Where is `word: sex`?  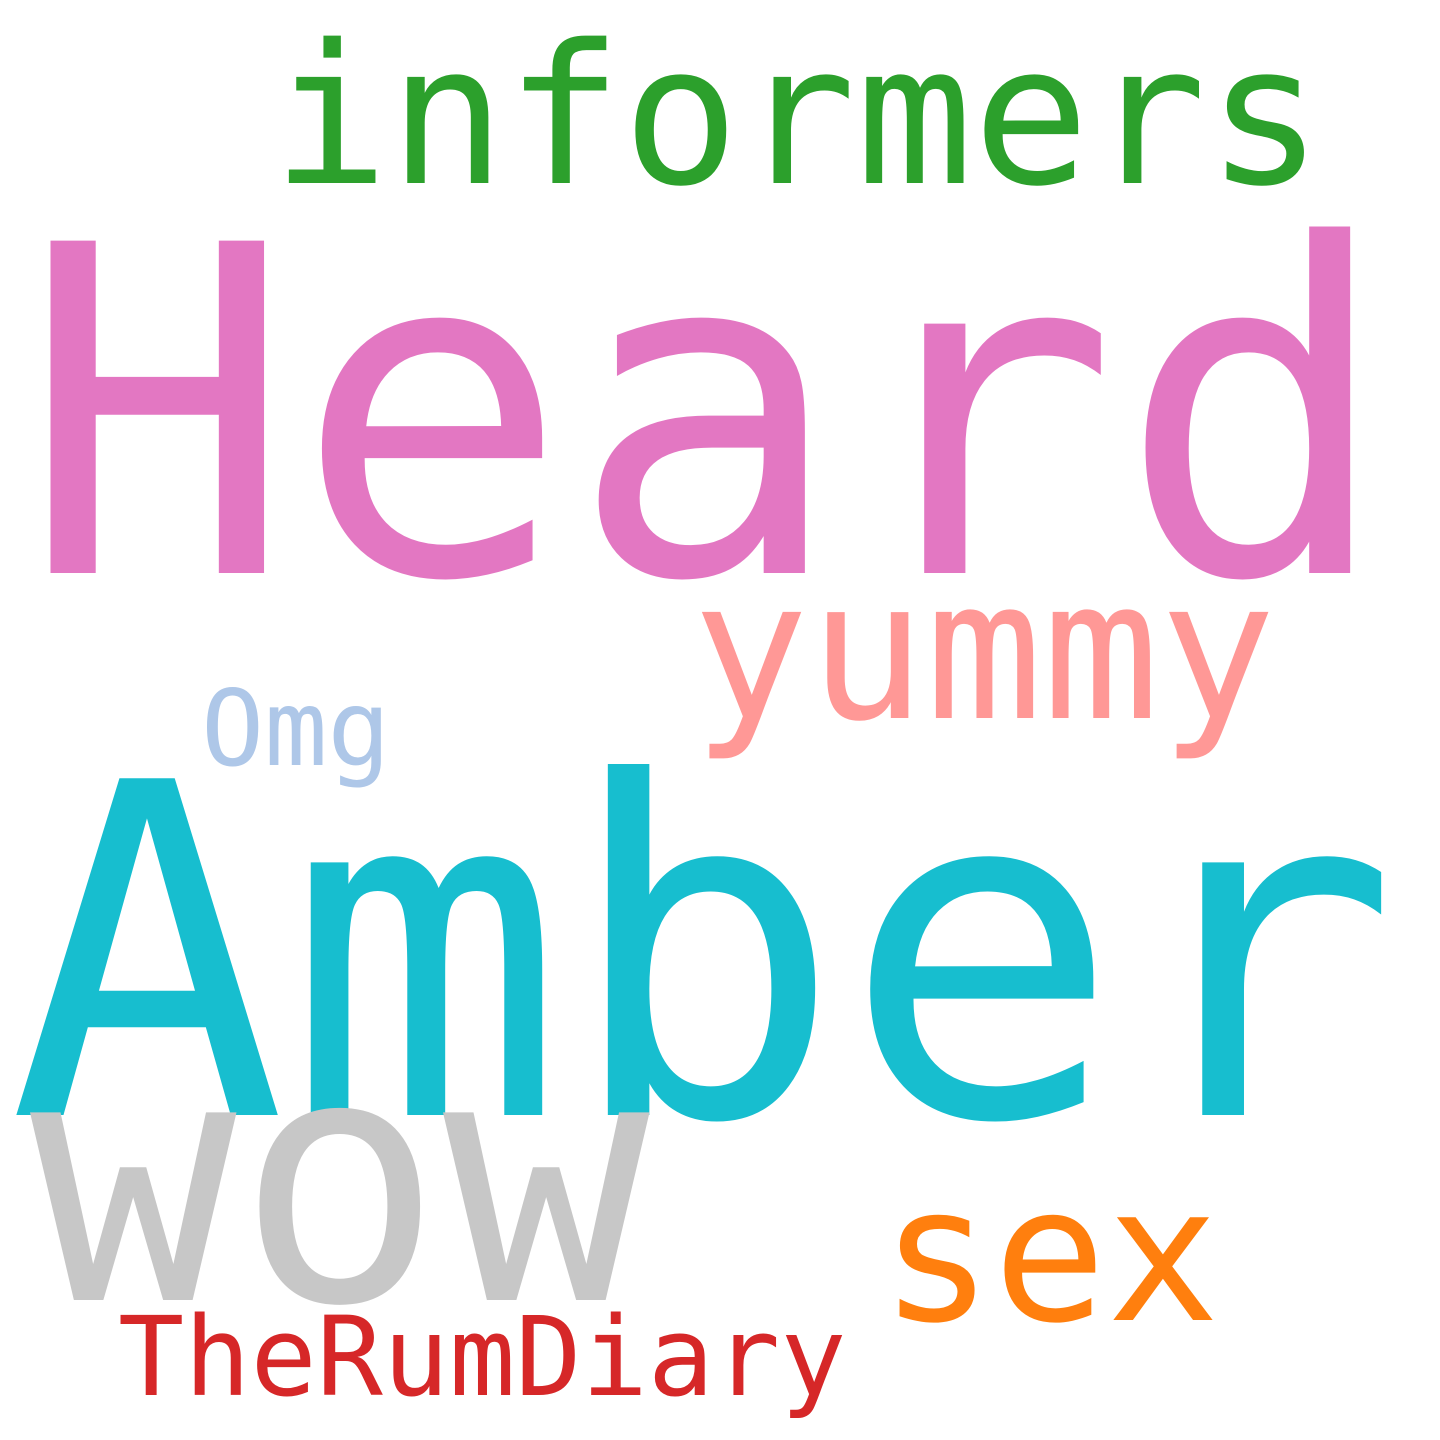 word: sex is located at coordinates (1050, 1255).